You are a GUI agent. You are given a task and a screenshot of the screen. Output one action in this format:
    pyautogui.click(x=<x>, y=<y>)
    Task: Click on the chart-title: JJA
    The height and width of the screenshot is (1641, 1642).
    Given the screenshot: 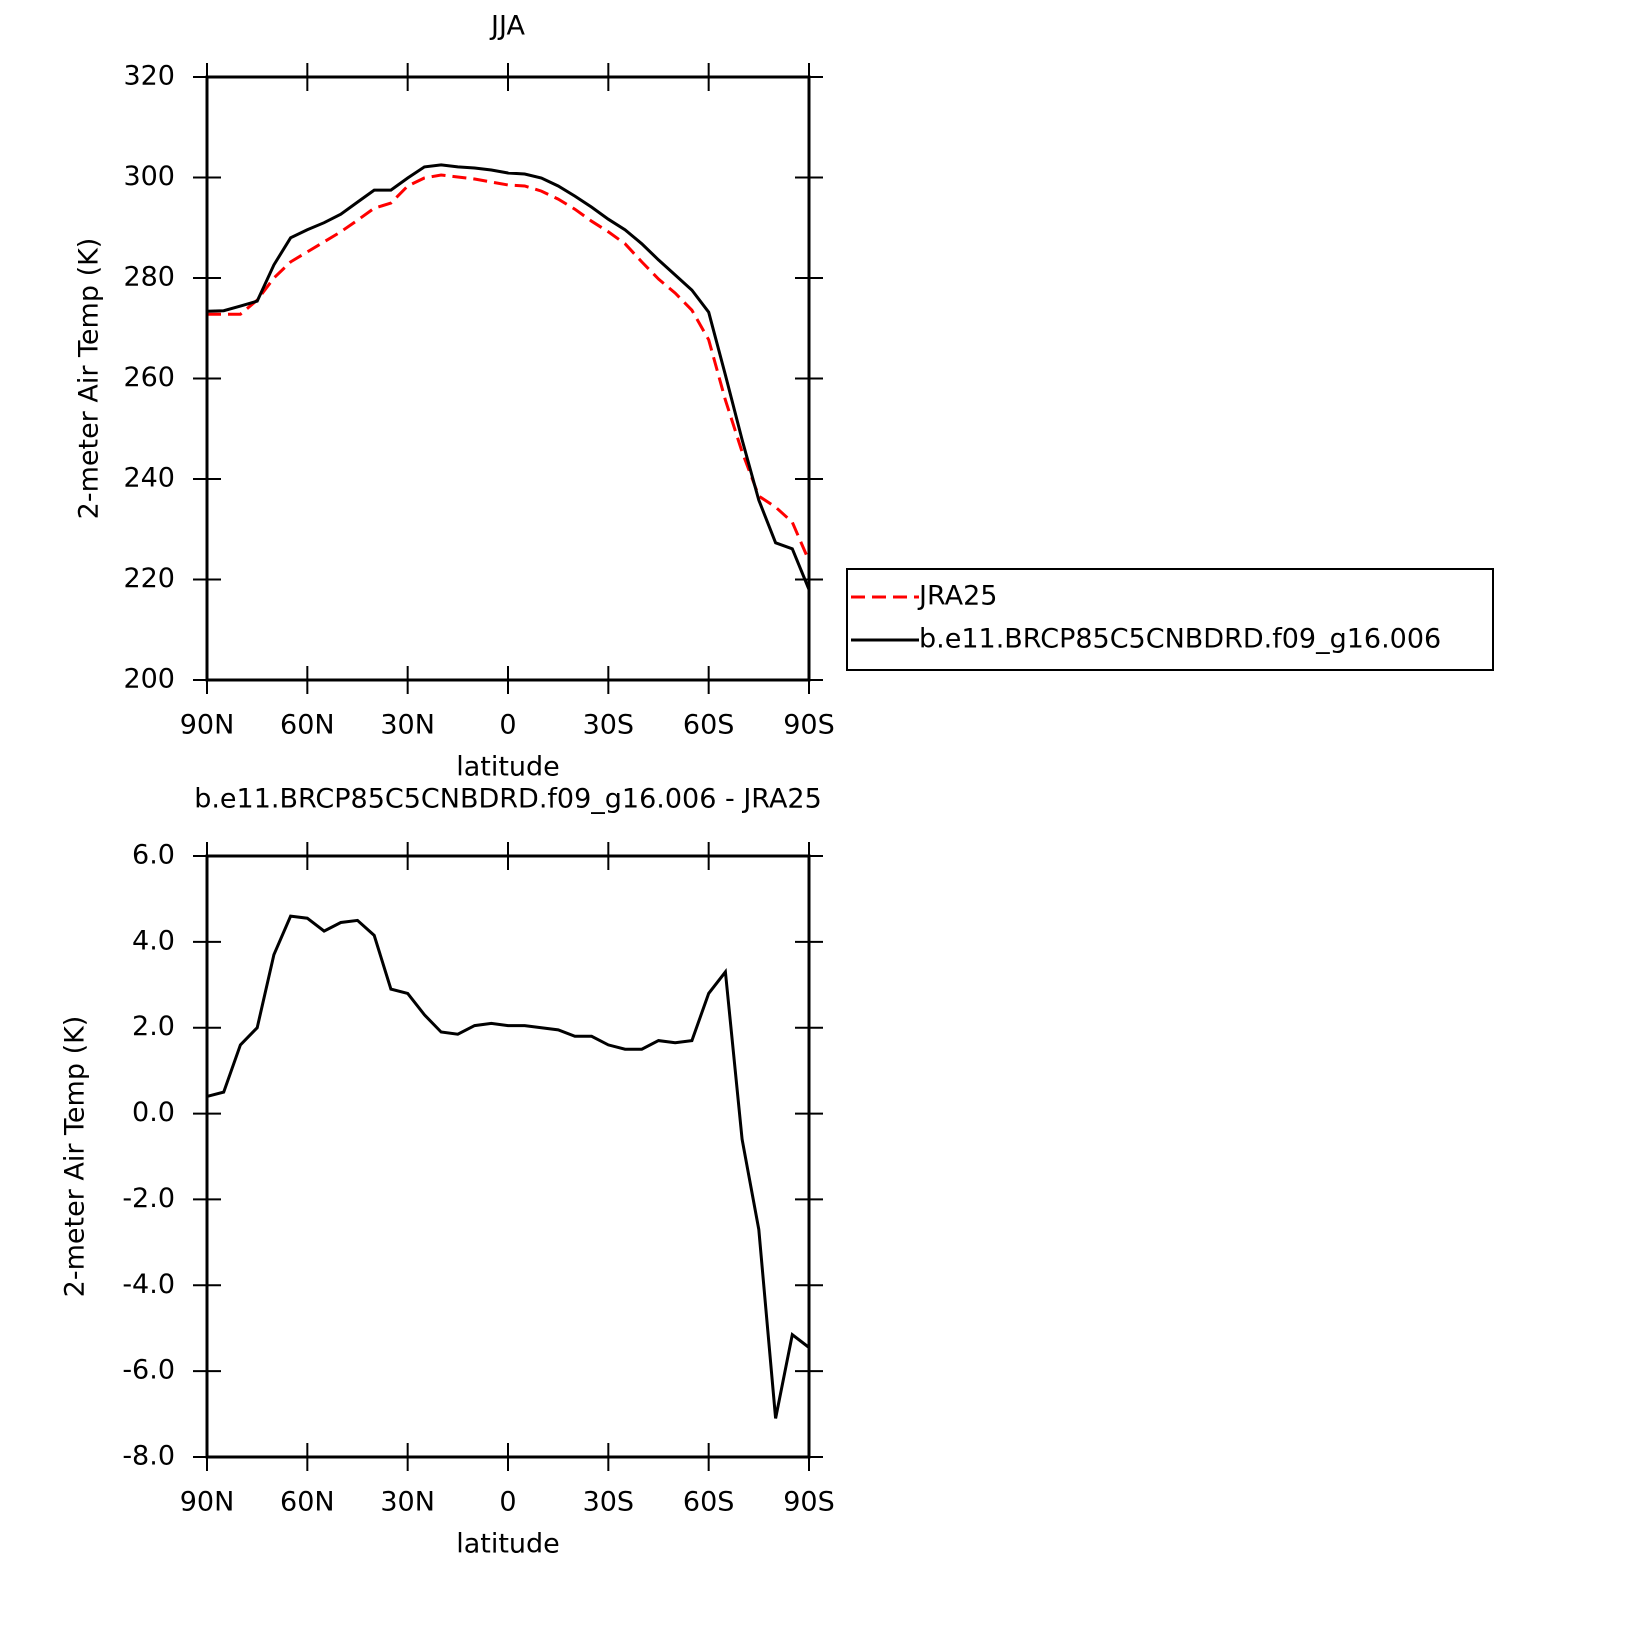 What is the action you would take?
    pyautogui.click(x=507, y=26)
    